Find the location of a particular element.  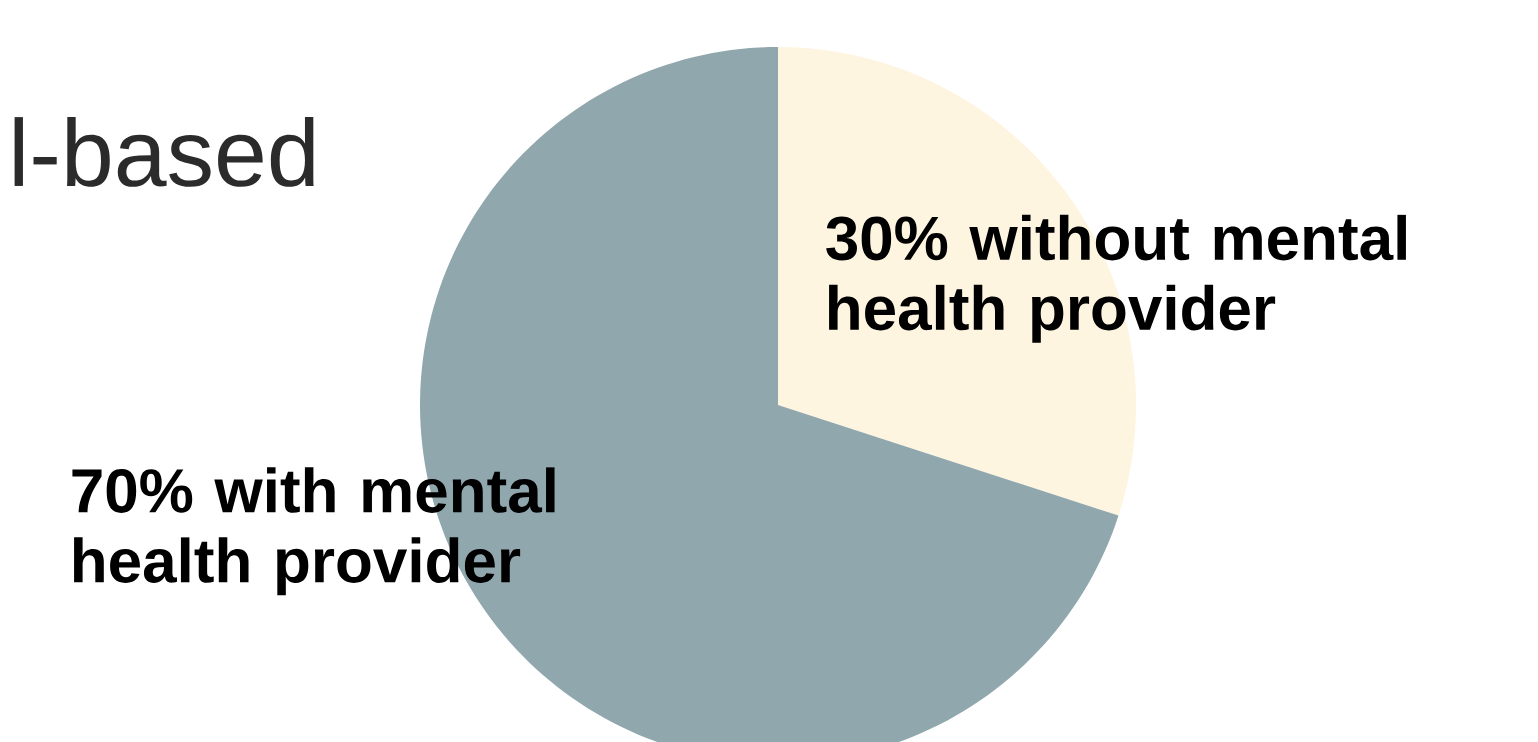

slice-label: 30% without mental health provider is located at coordinates (1116, 278).